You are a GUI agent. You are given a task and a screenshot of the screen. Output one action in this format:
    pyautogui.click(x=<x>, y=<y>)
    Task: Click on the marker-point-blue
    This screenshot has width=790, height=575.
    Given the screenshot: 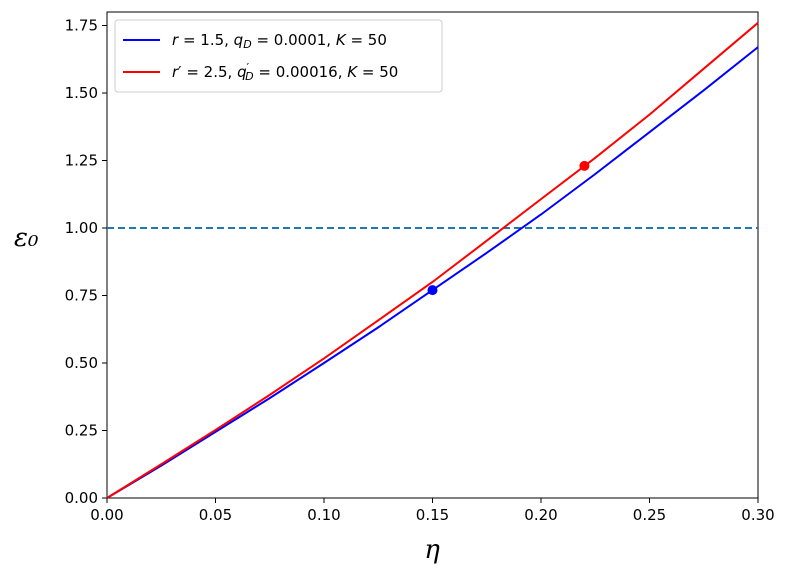 What is the action you would take?
    pyautogui.click(x=432, y=290)
    